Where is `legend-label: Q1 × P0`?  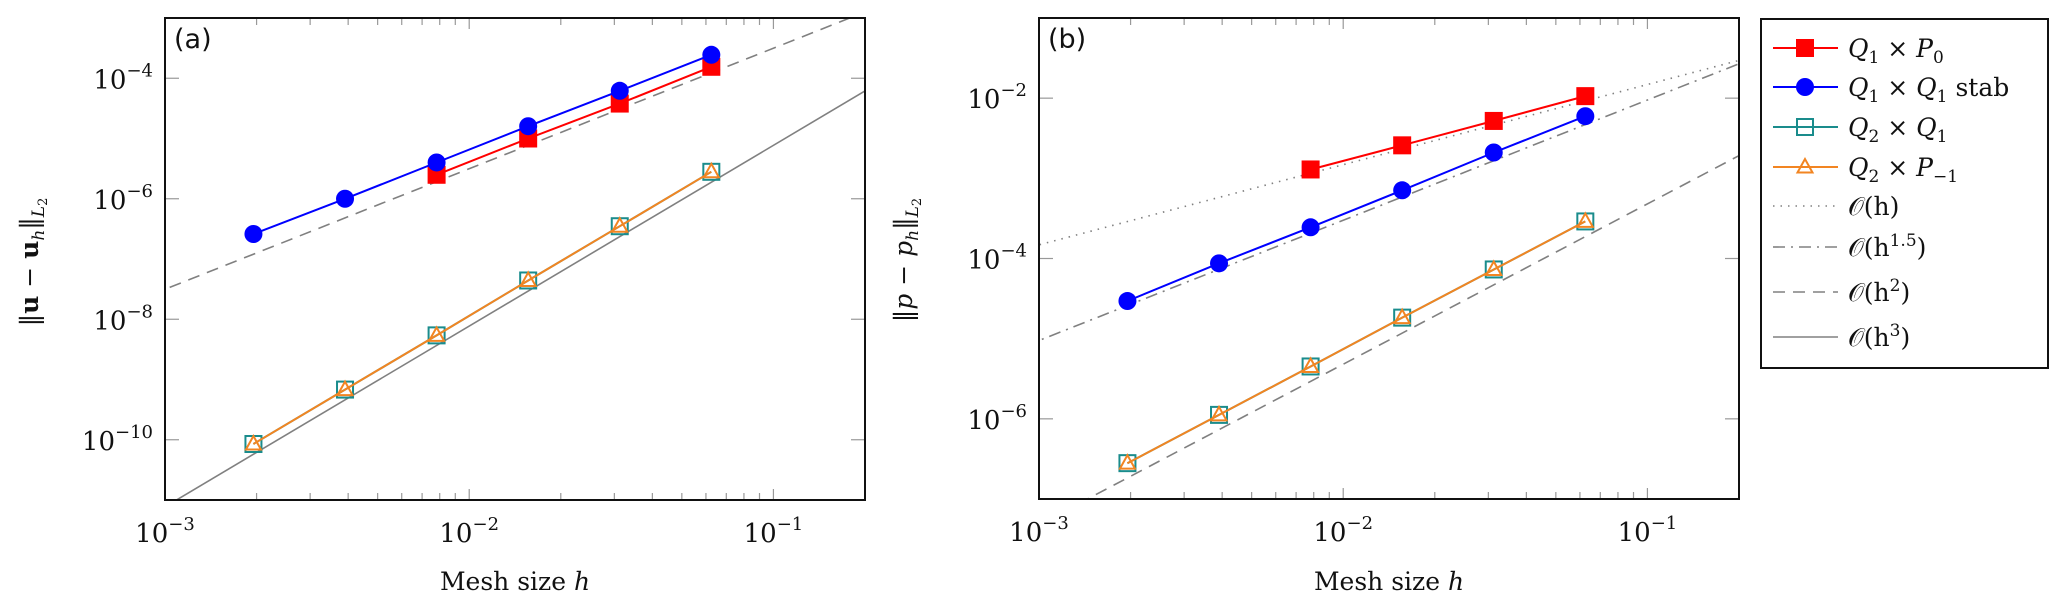 legend-label: Q1 × P0 is located at coordinates (1896, 51).